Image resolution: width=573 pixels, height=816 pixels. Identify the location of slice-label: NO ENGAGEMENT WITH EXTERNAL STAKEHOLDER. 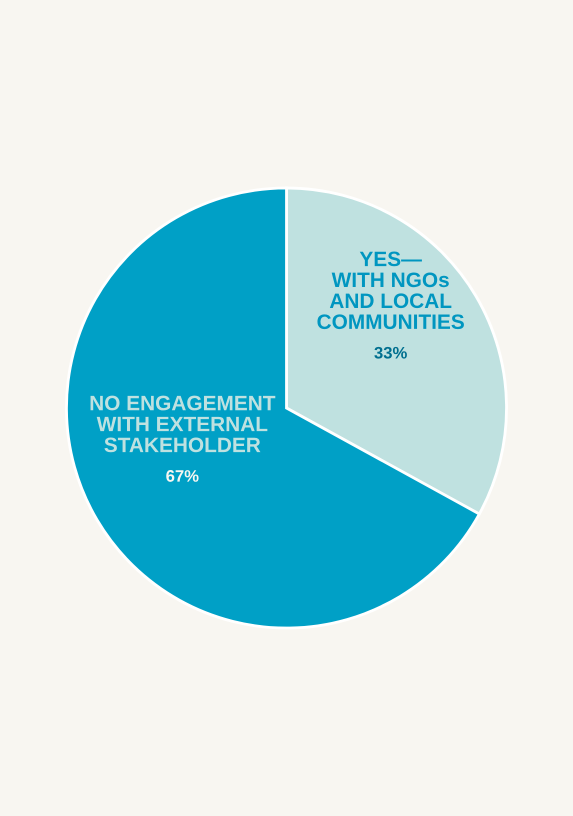
(183, 424).